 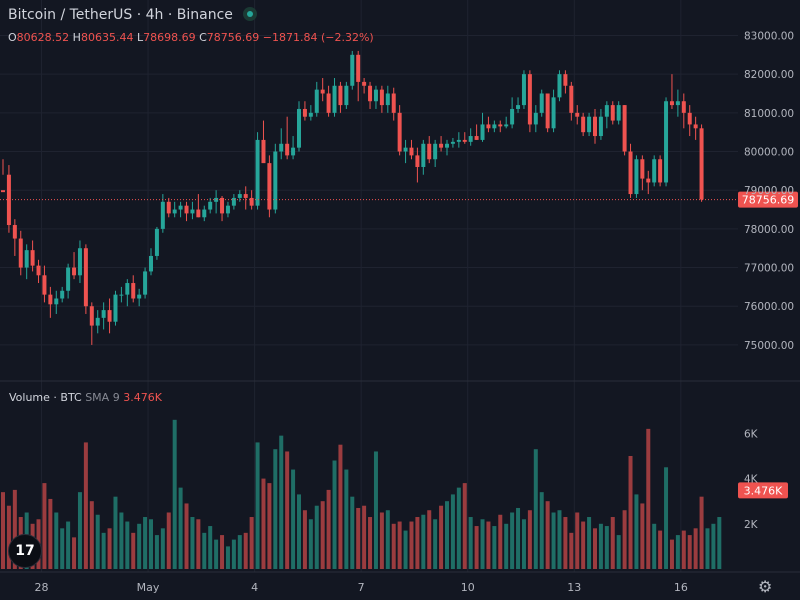 What do you see at coordinates (769, 269) in the screenshot?
I see `price-axis-label: 77000.00` at bounding box center [769, 269].